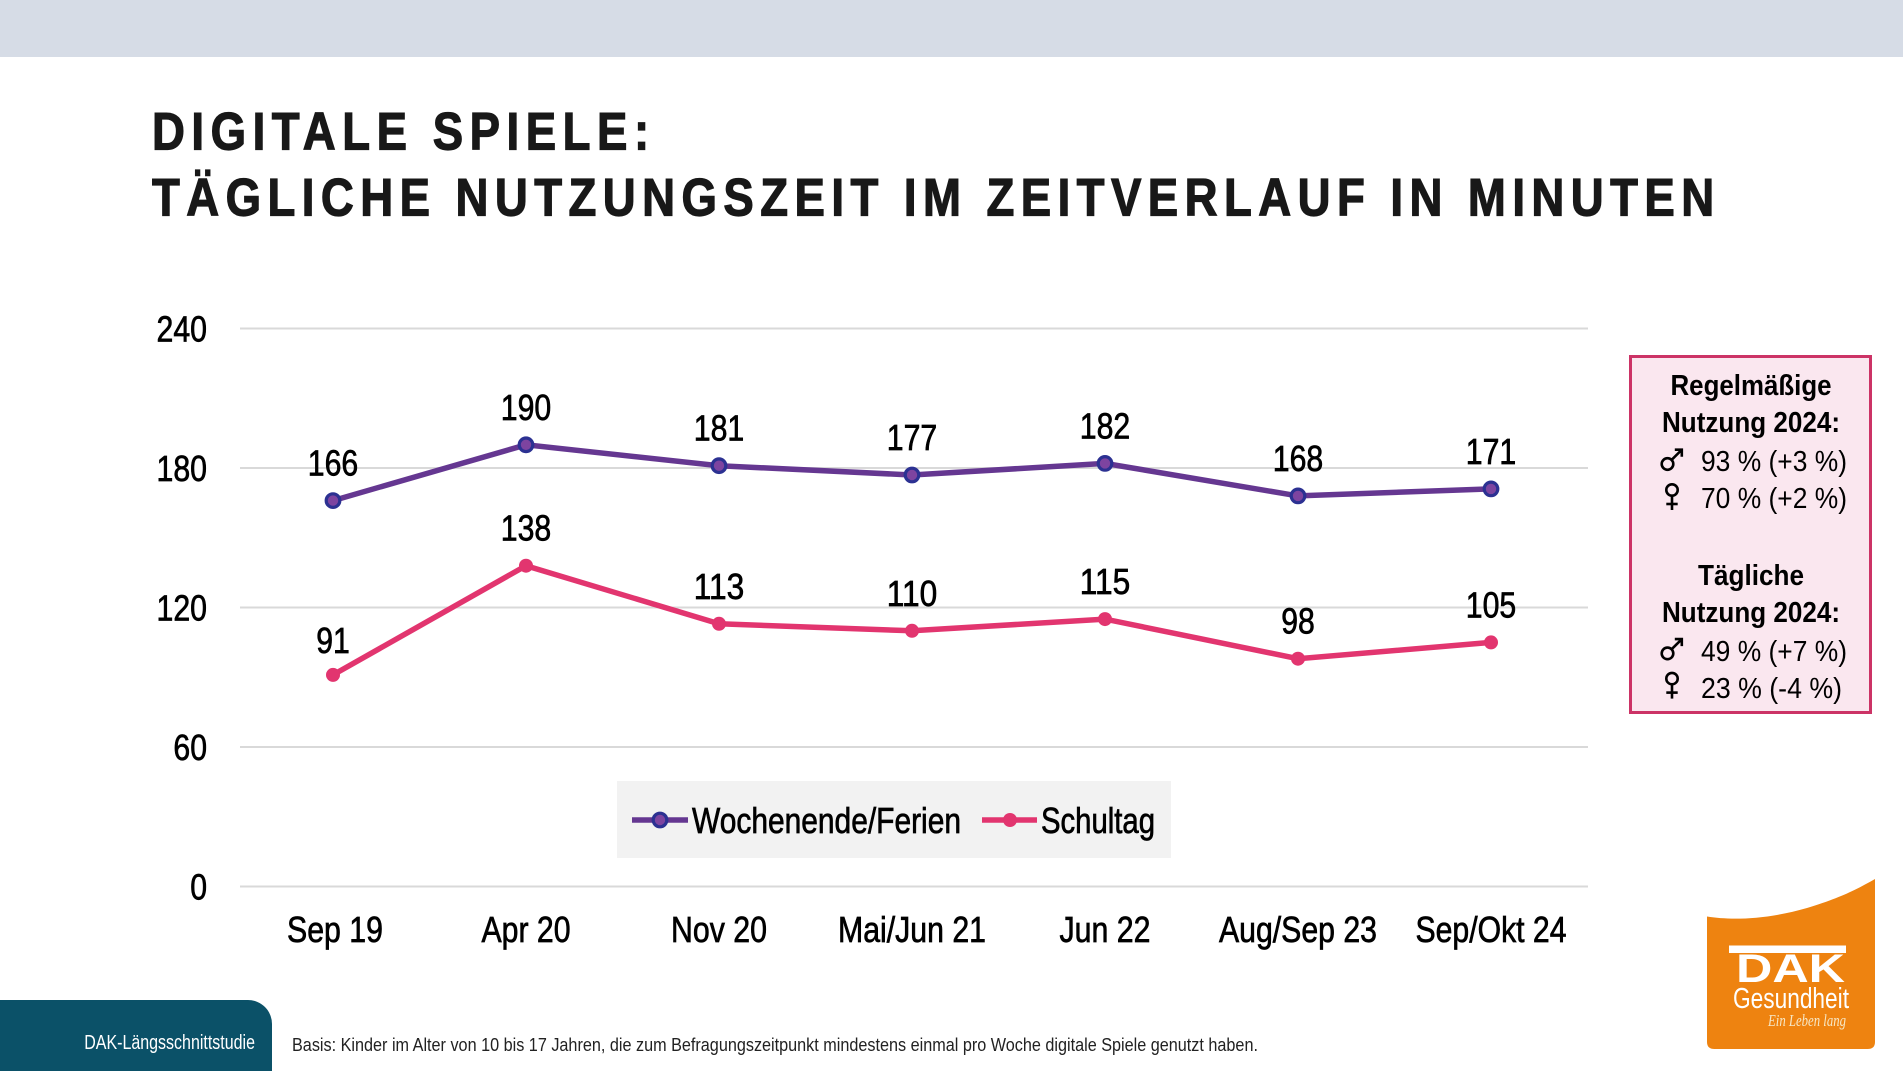 The width and height of the screenshot is (1903, 1071). What do you see at coordinates (1298, 458) in the screenshot?
I see `svg-text: 168` at bounding box center [1298, 458].